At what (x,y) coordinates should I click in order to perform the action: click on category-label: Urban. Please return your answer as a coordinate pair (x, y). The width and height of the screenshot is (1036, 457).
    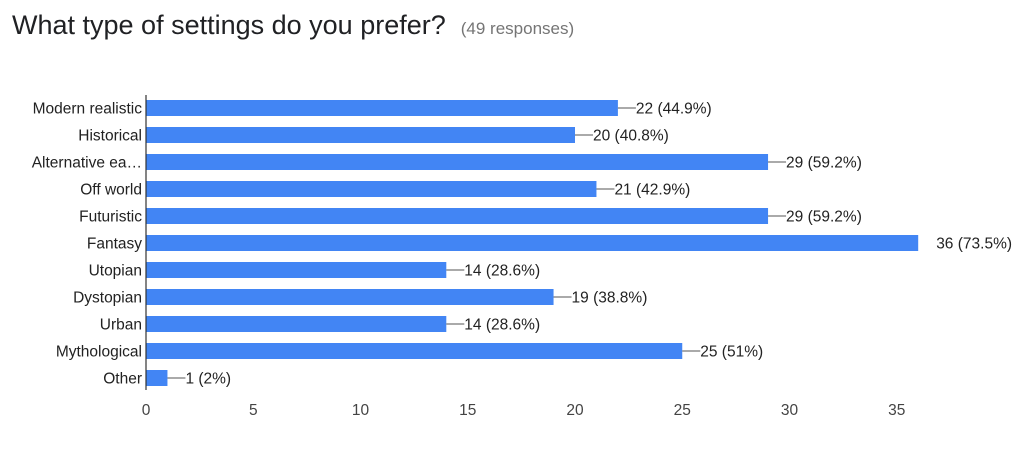
    Looking at the image, I should click on (121, 325).